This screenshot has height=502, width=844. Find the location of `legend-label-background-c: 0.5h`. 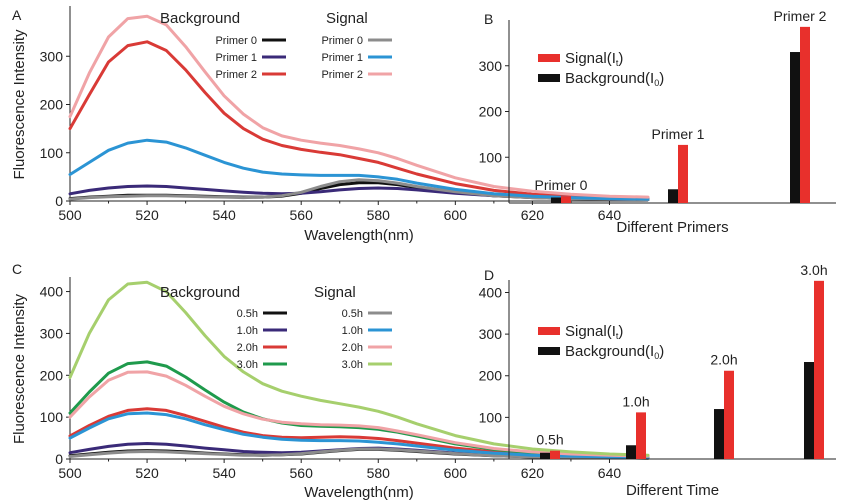

legend-label-background-c: 0.5h is located at coordinates (247, 314).